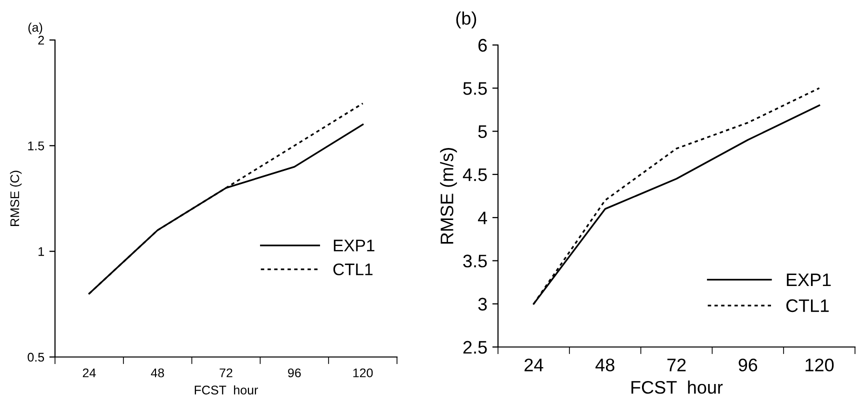  I want to click on y-tick-label: 5.5, so click(475, 88).